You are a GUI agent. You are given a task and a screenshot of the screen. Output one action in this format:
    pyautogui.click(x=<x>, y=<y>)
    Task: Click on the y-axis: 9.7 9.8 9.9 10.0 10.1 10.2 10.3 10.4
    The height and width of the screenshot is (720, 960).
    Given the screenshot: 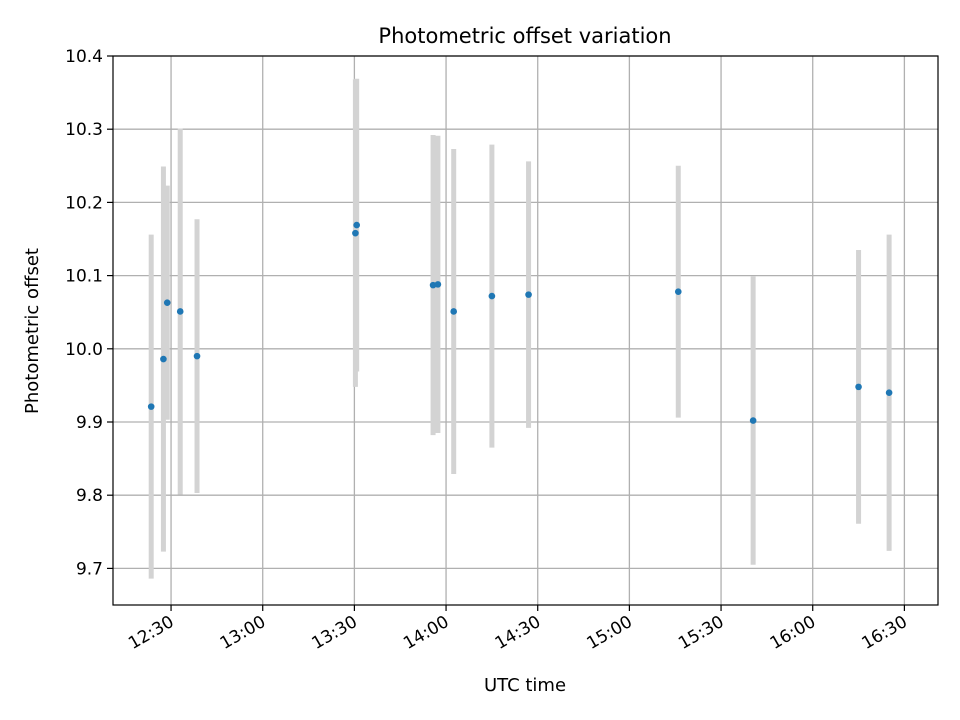 What is the action you would take?
    pyautogui.click(x=89, y=313)
    